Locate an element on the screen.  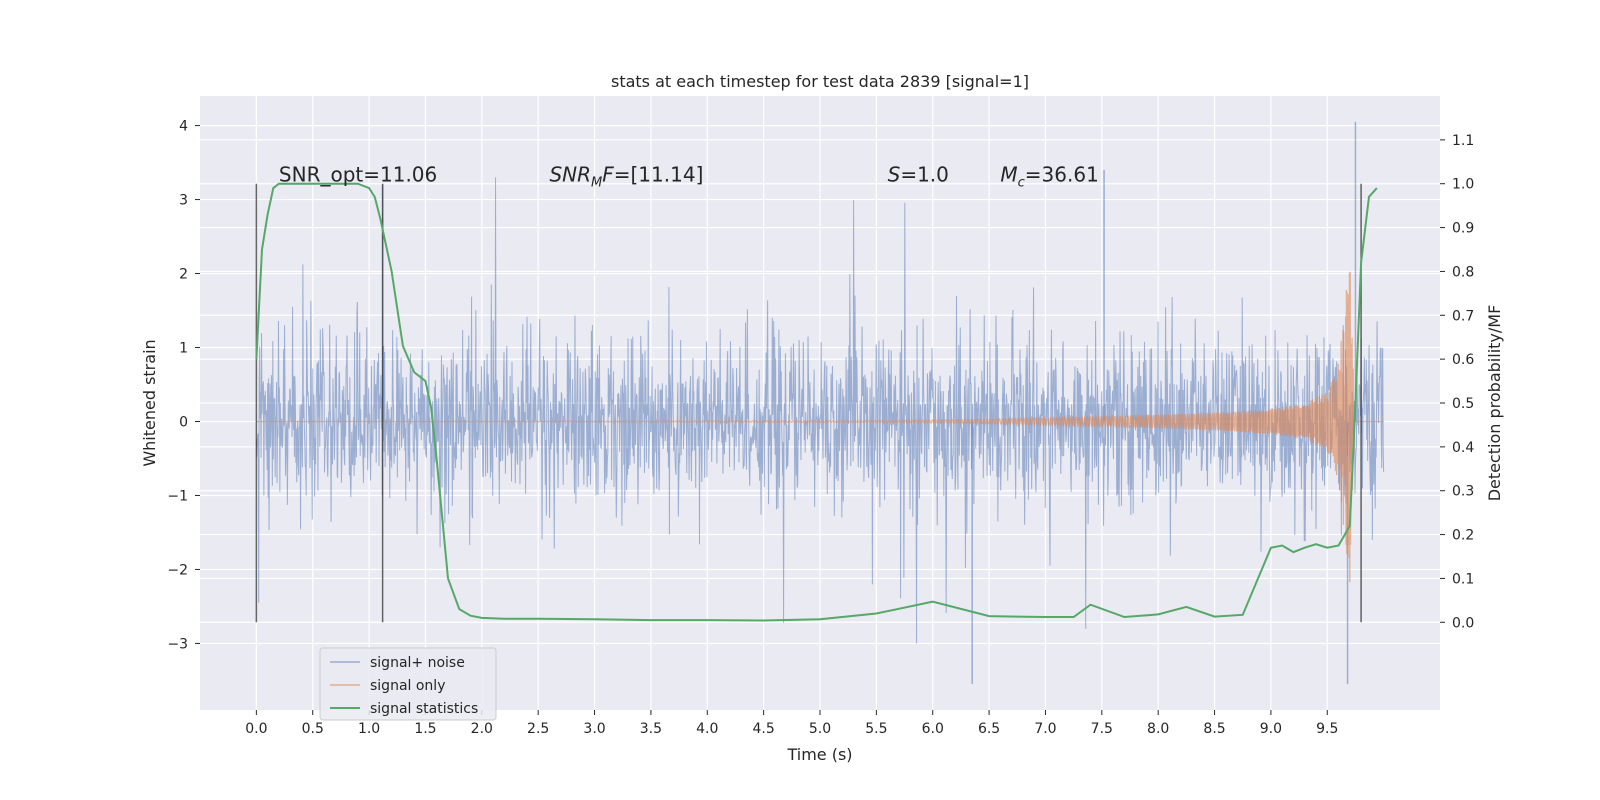
legend-box is located at coordinates (408, 684).